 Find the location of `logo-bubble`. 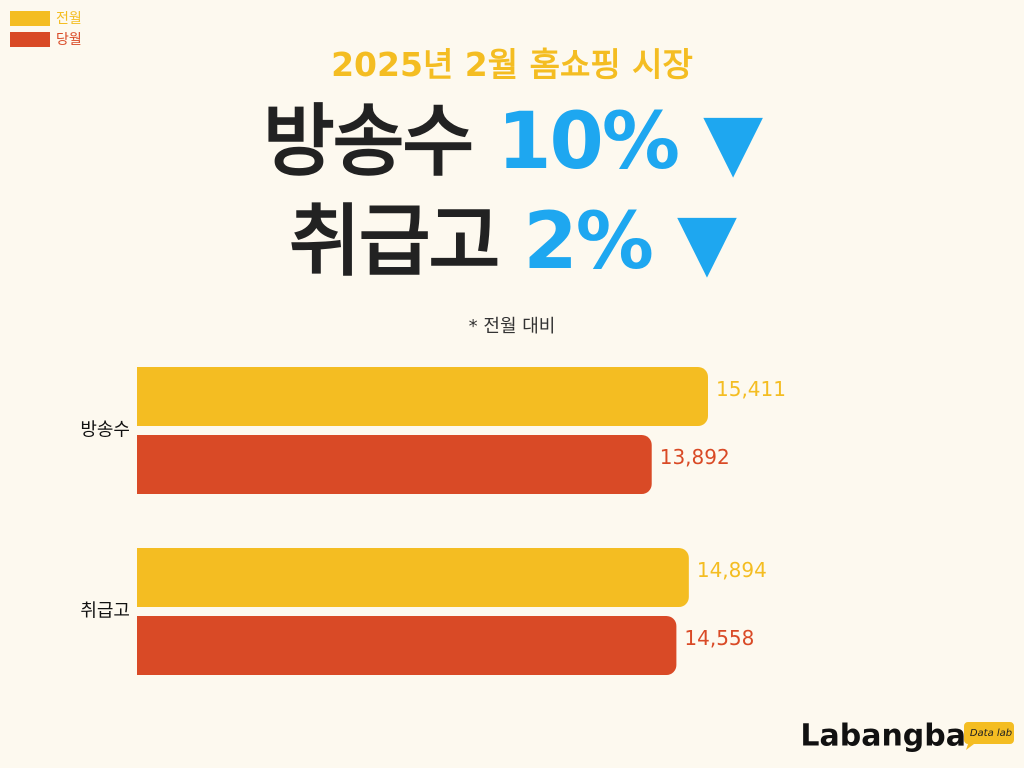

logo-bubble is located at coordinates (989, 736).